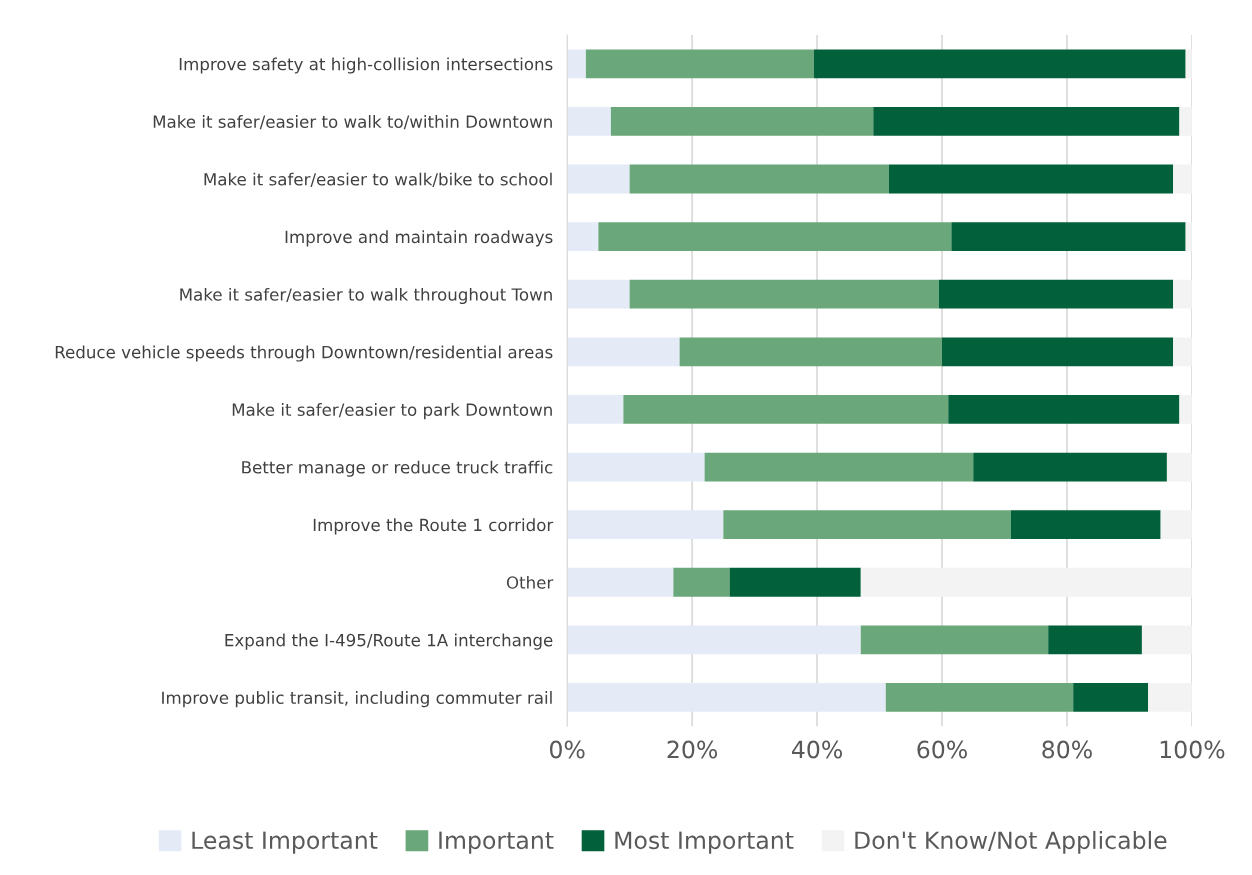 The image size is (1252, 875). I want to click on y-tick-label: Expand the I-495/Route 1A interchange, so click(389, 641).